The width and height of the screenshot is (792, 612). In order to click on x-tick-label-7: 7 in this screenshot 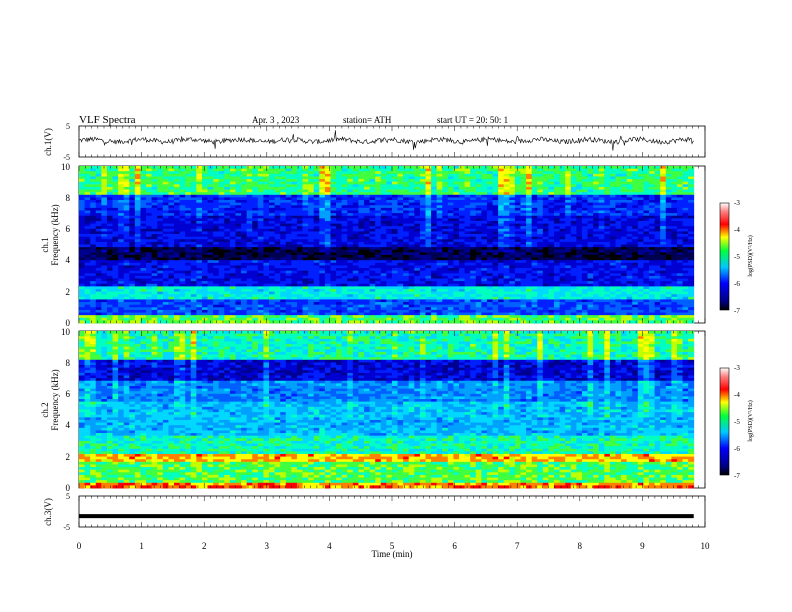, I will do `click(517, 546)`.